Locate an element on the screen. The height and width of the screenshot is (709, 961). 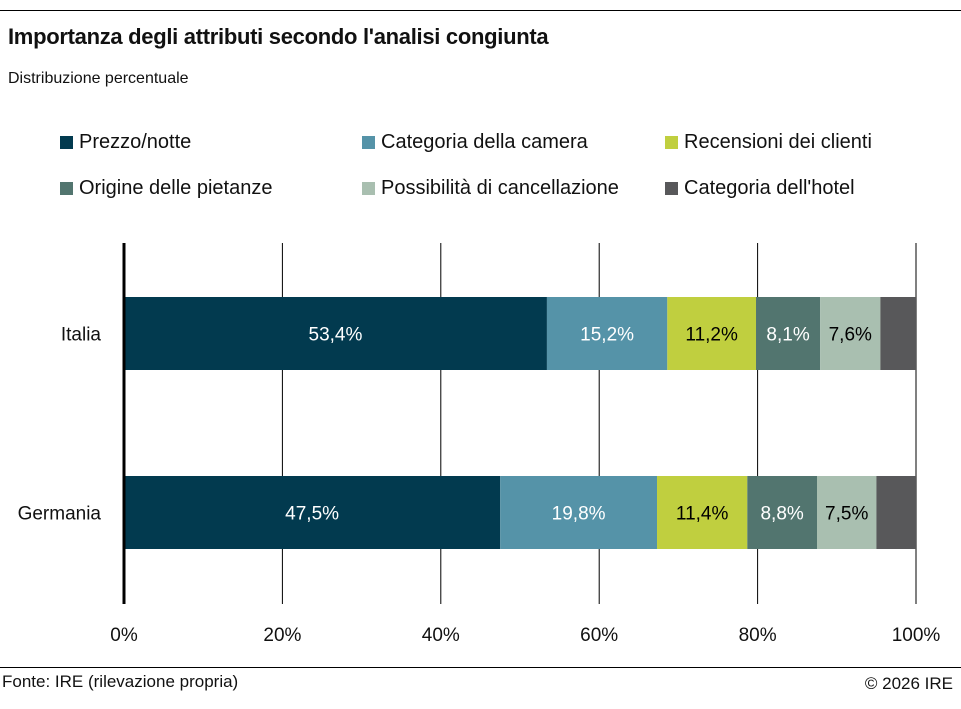
bottom-rule is located at coordinates (480, 667).